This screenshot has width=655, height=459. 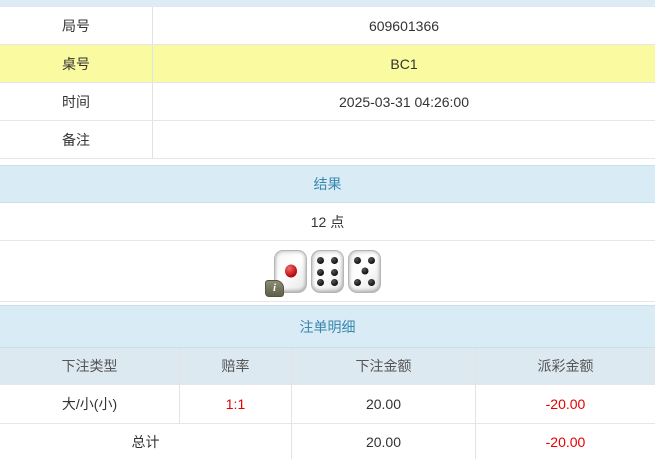 What do you see at coordinates (327, 222) in the screenshot?
I see `points-text: 12 点` at bounding box center [327, 222].